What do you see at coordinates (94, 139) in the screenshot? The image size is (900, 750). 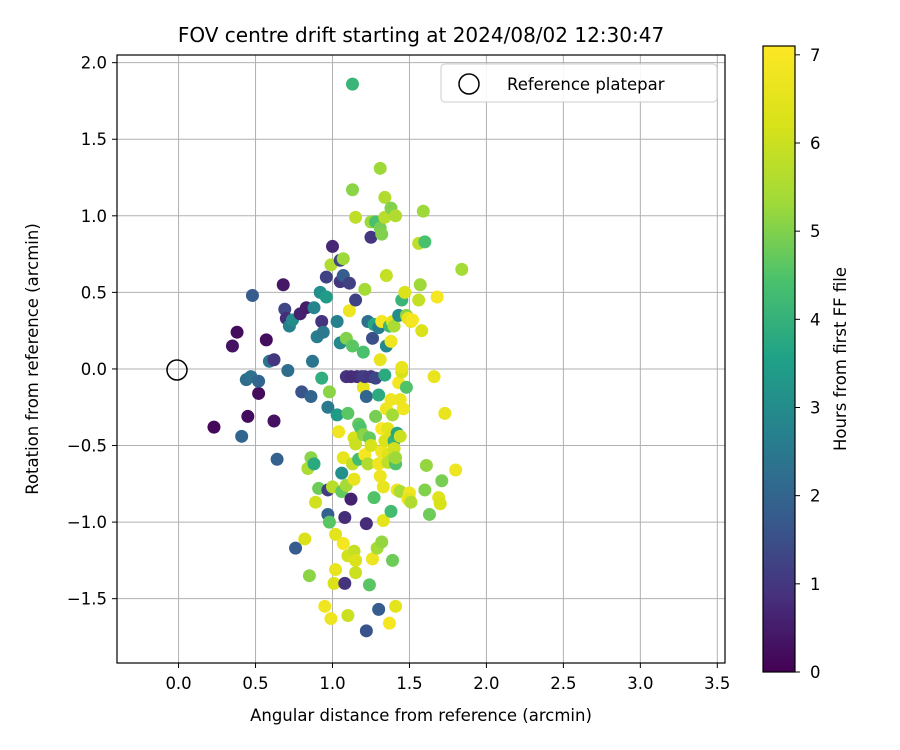 I see `y-tick-label: 1.5` at bounding box center [94, 139].